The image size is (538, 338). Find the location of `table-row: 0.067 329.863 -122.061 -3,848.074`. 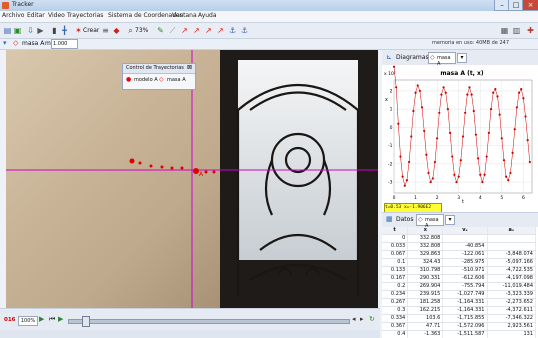

table-row: 0.067 329.863 -122.061 -3,848.074 is located at coordinates (459, 254).